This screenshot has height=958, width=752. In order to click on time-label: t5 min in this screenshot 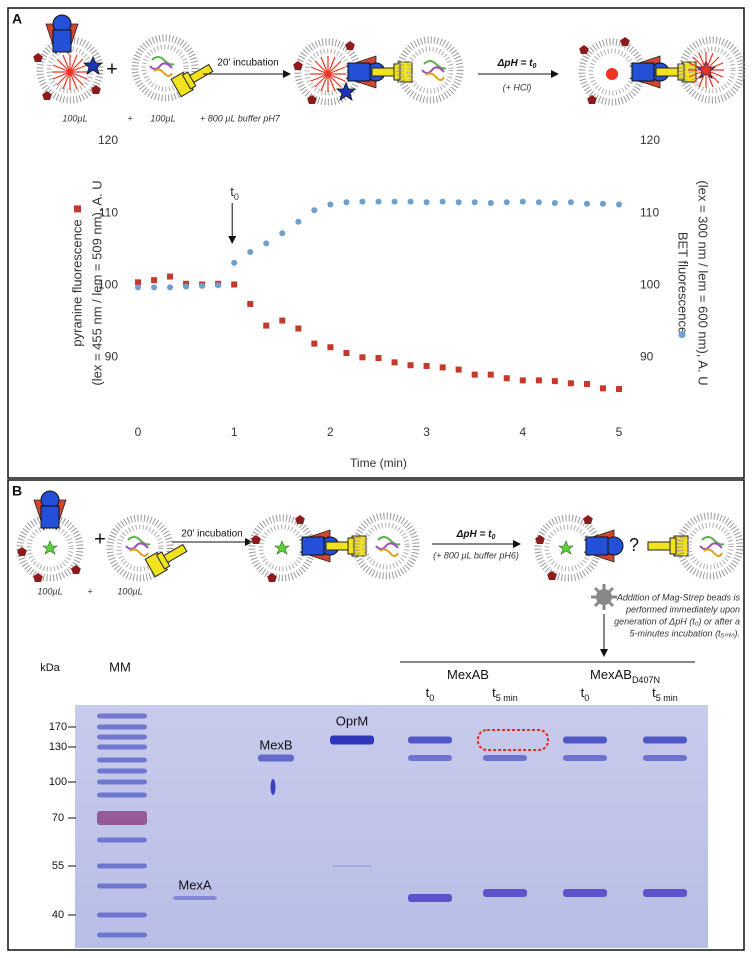, I will do `click(505, 694)`.